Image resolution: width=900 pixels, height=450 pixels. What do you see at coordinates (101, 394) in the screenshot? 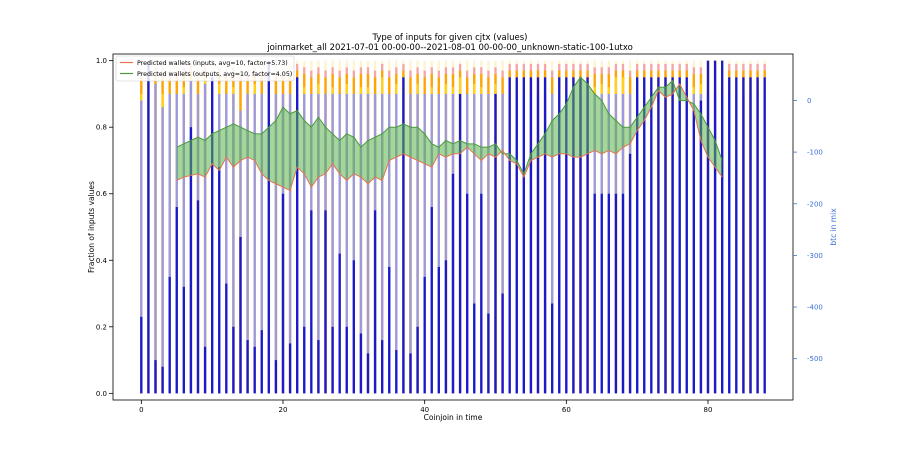
I see `y-tick-label: 0.0` at bounding box center [101, 394].